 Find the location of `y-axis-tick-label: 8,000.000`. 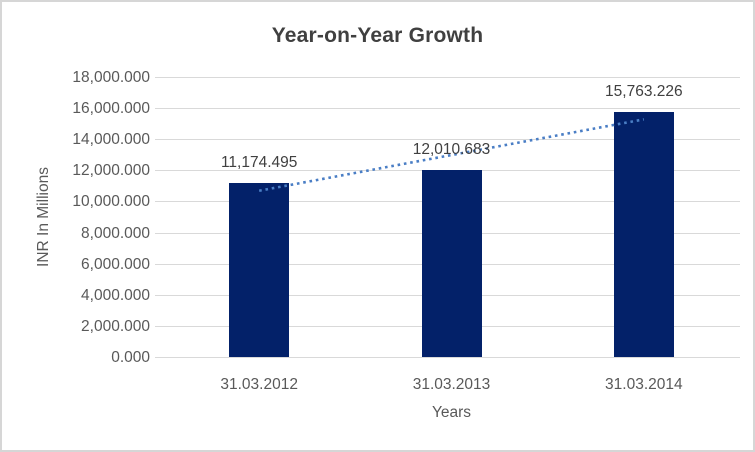

y-axis-tick-label: 8,000.000 is located at coordinates (115, 233).